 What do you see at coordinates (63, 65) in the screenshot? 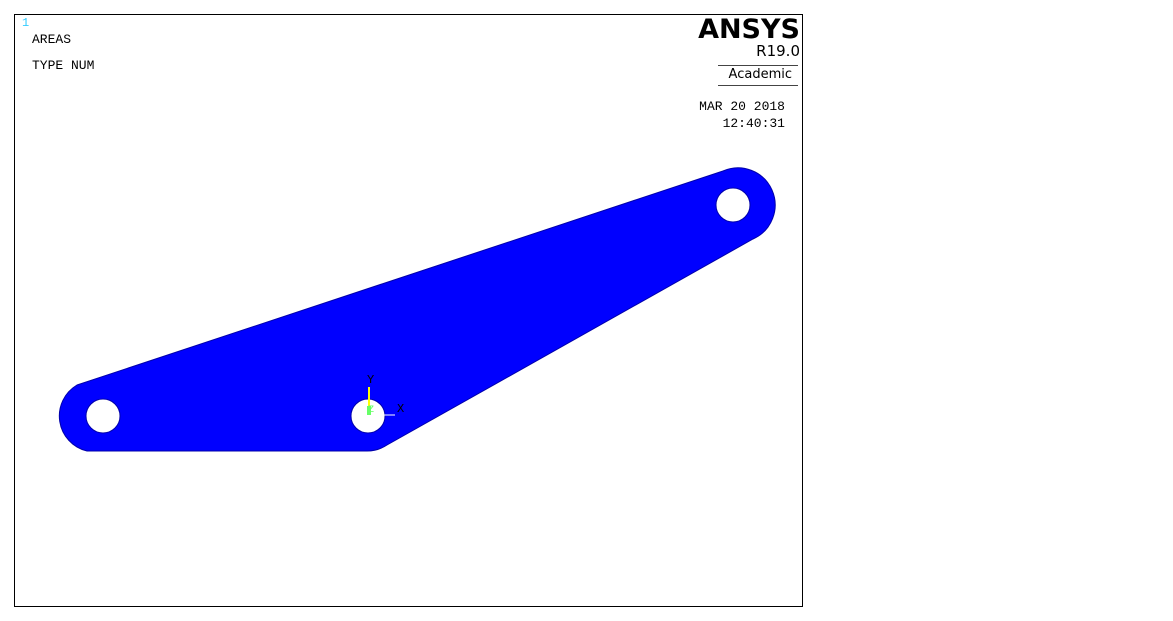
I see `plot-title-line2: TYPE NUM` at bounding box center [63, 65].